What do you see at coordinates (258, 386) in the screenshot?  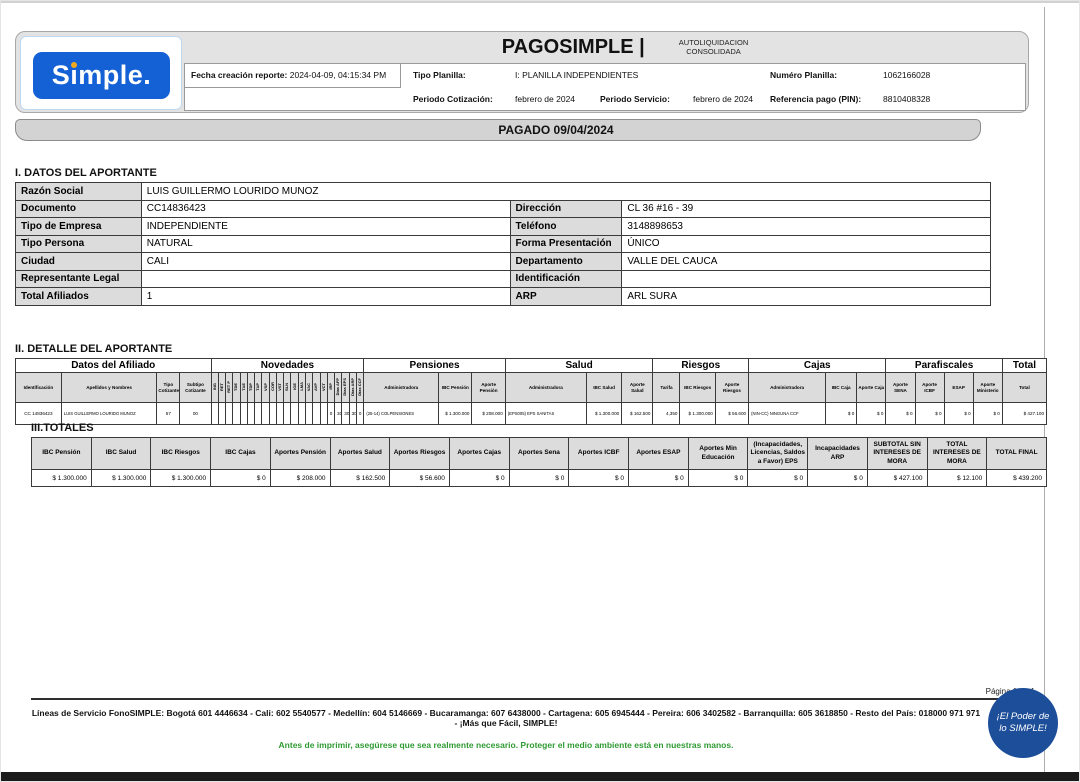 I see `novedad-label: TAP` at bounding box center [258, 386].